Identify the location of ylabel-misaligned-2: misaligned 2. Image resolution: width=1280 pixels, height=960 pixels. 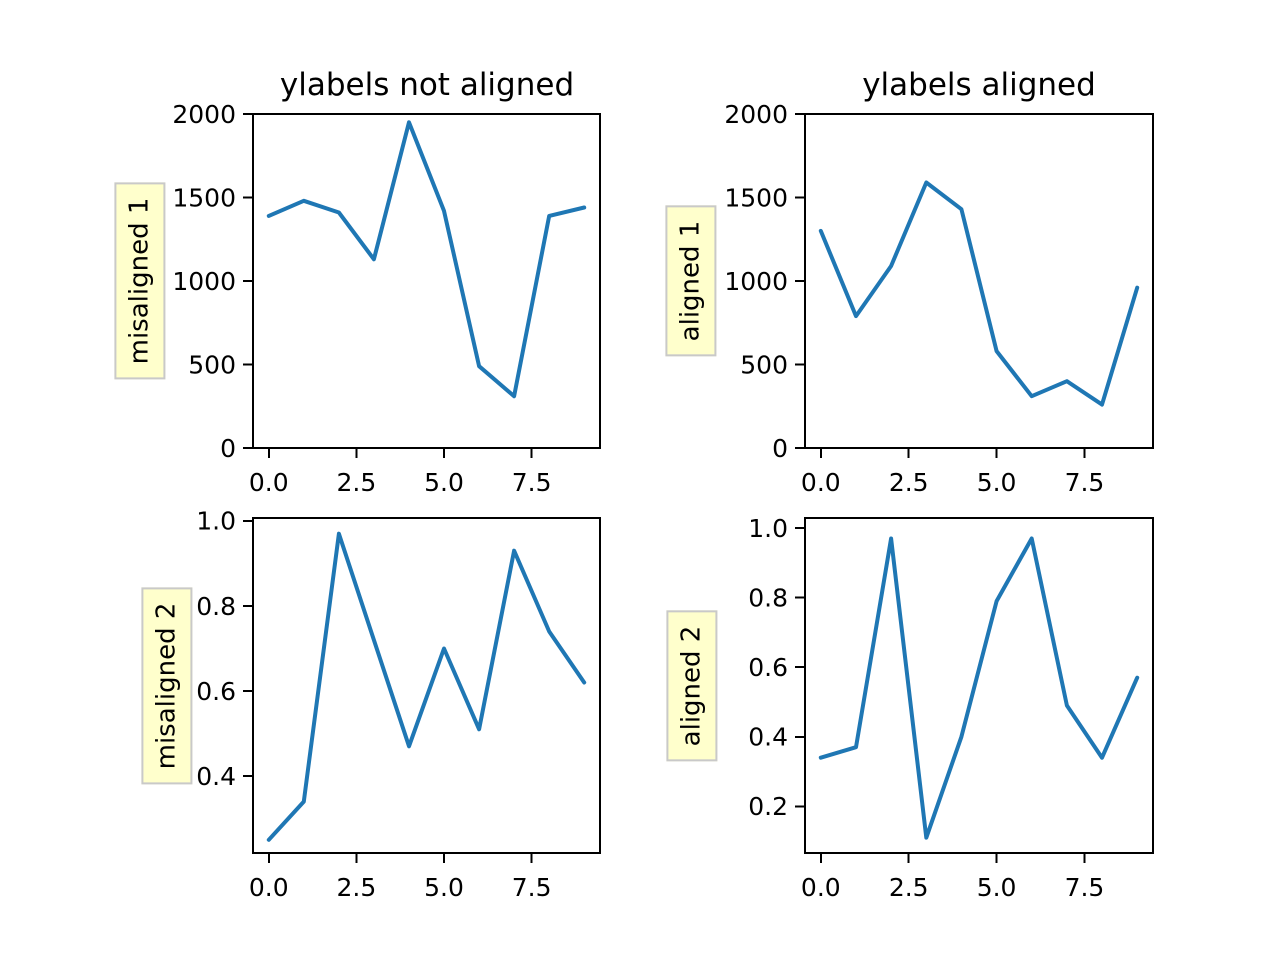
(167, 686).